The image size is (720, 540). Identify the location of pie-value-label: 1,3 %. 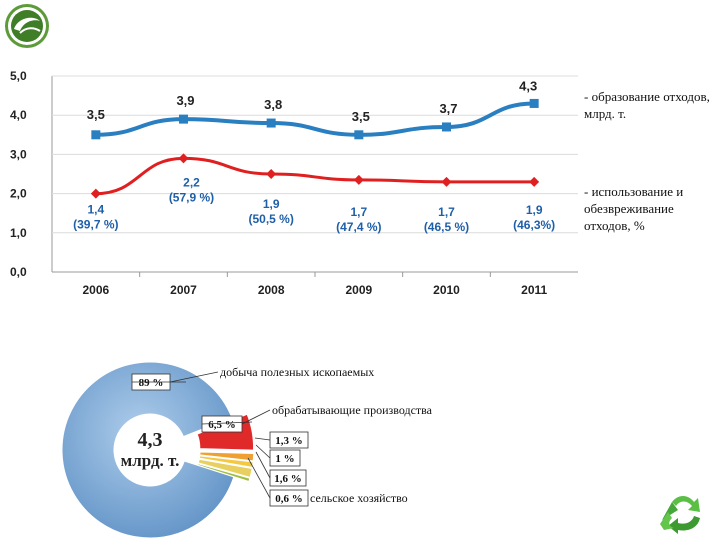
(289, 441).